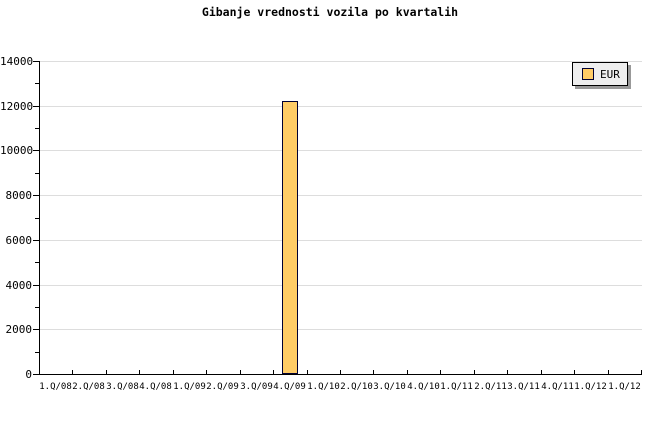 This screenshot has width=660, height=440. Describe the element at coordinates (28, 374) in the screenshot. I see `y-tick-label: 0` at that location.